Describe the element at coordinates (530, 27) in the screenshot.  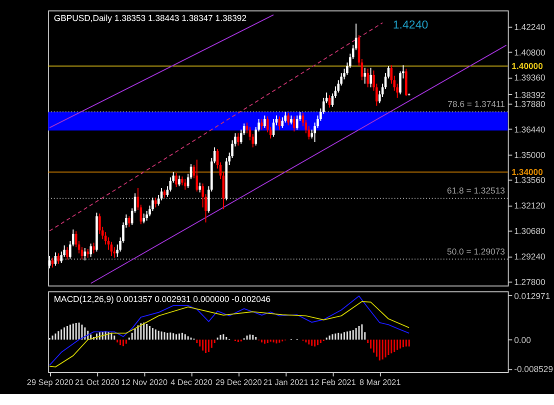
I see `y-tick-label: 1.42240` at that location.